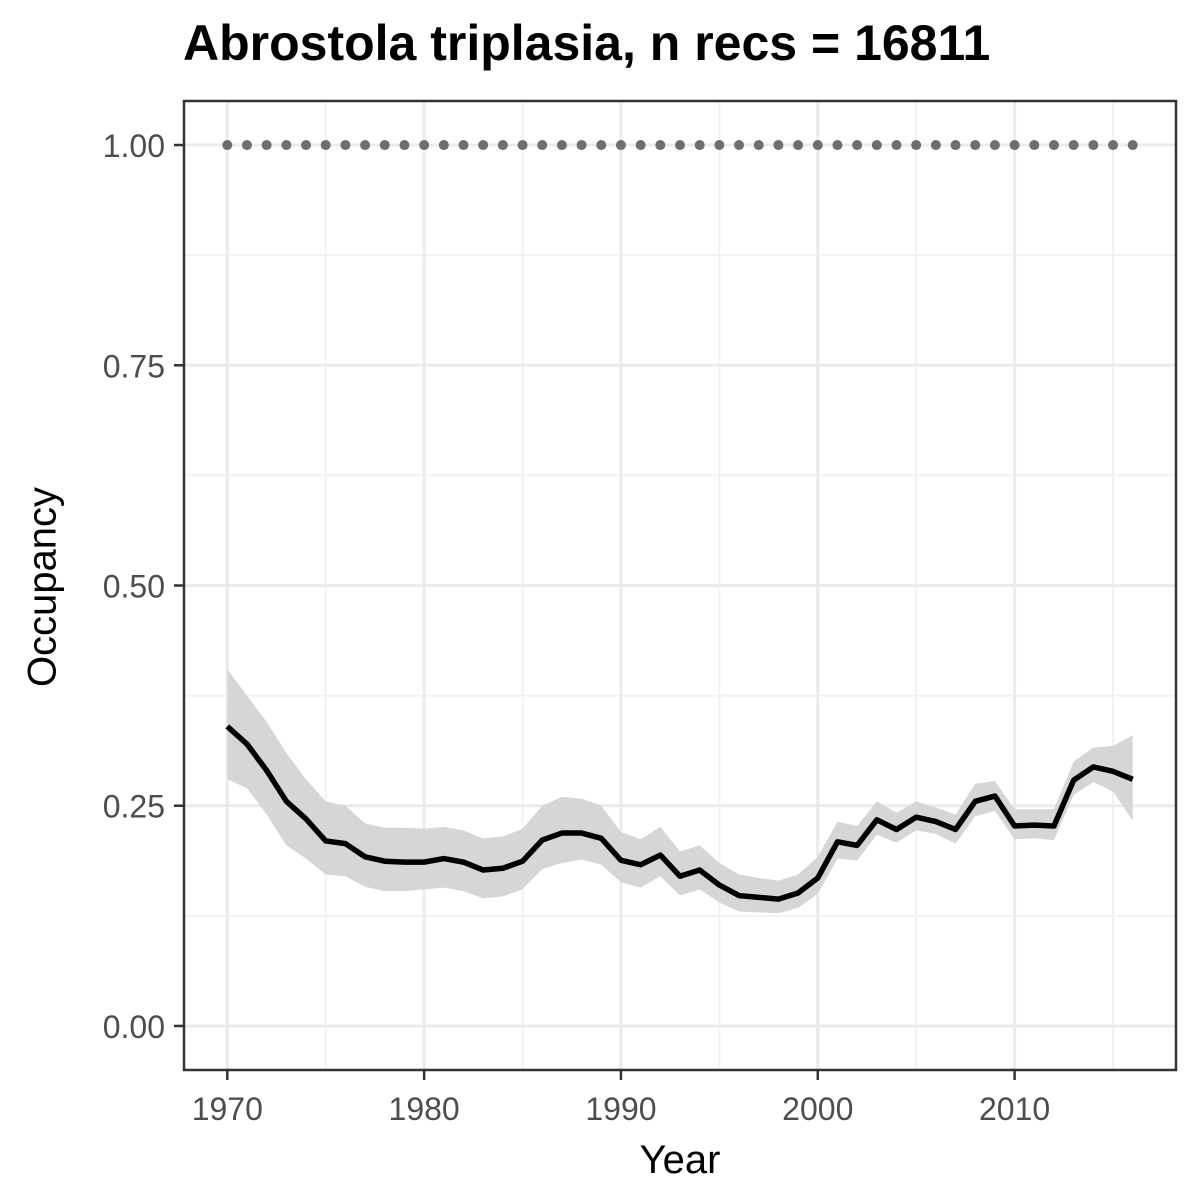  I want to click on y-tick-label: 0.50, so click(134, 587).